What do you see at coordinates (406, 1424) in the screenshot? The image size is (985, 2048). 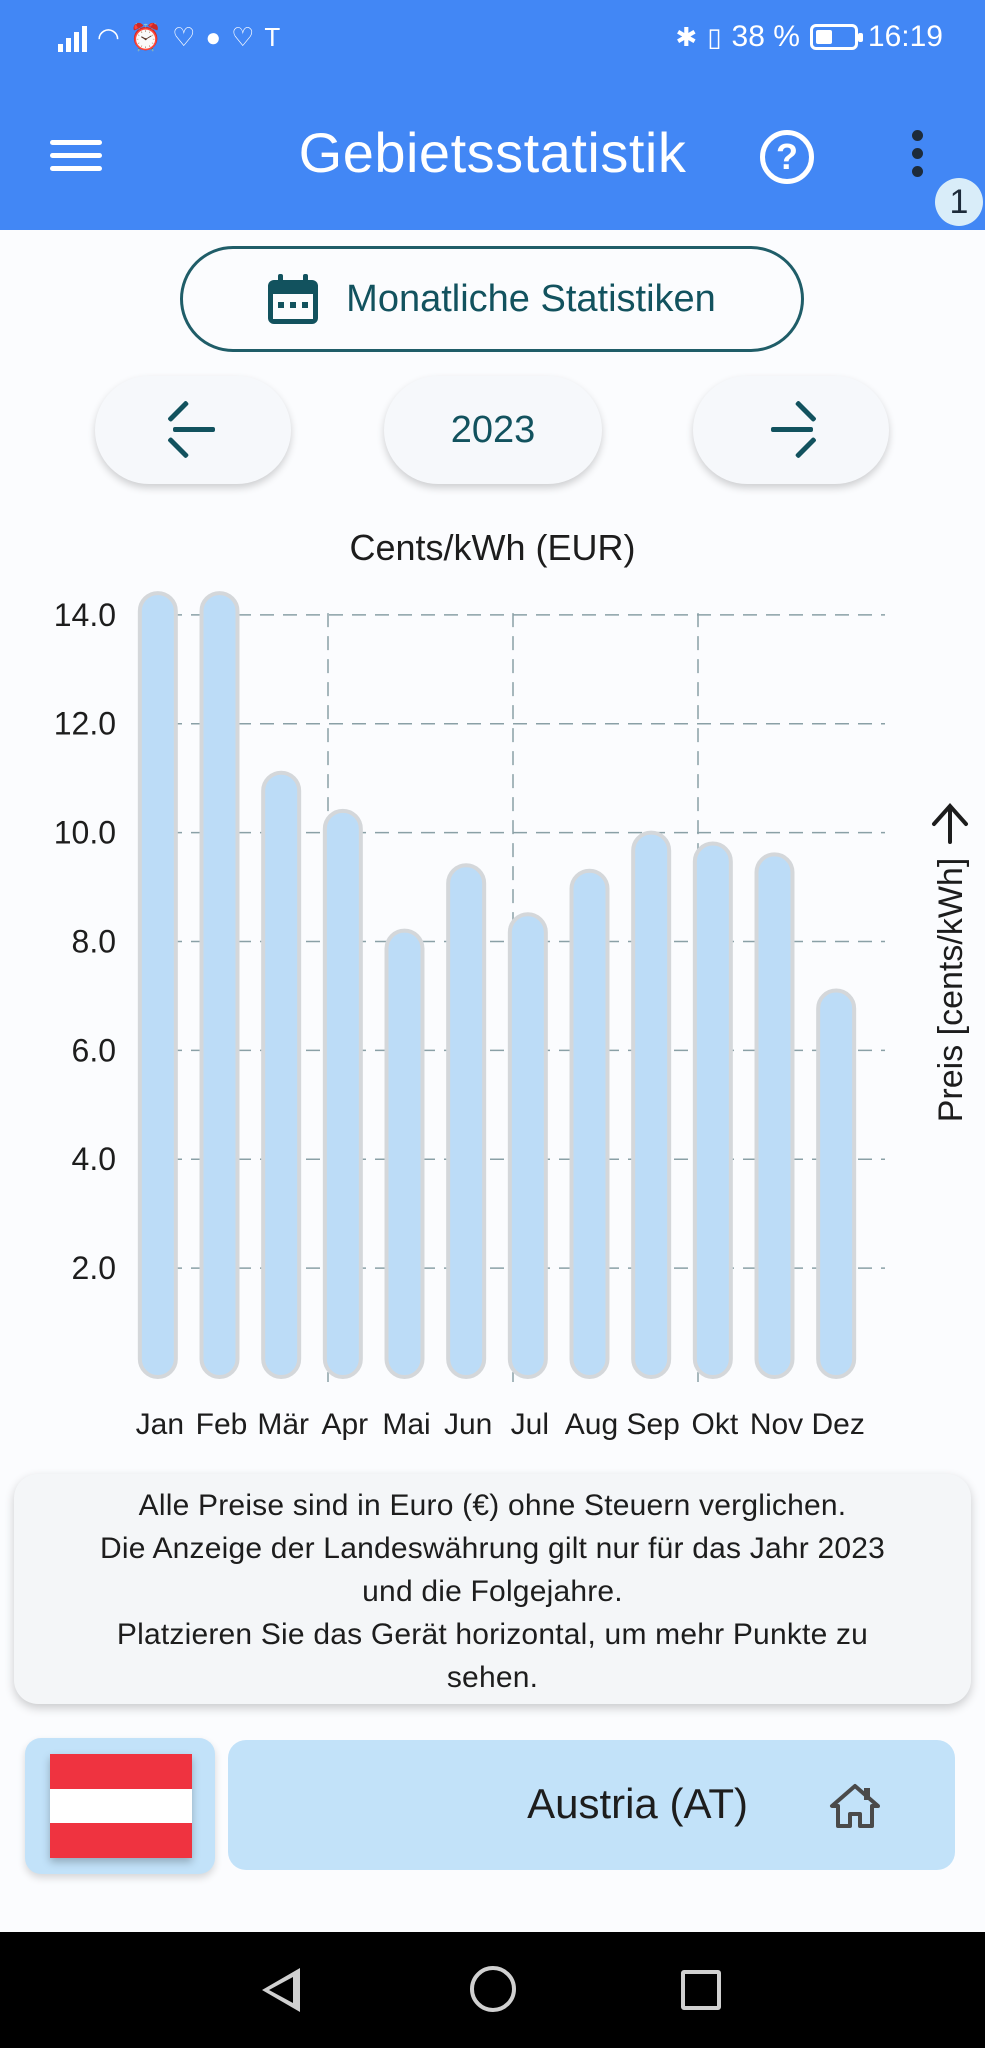 I see `x-tick-label: Mai` at bounding box center [406, 1424].